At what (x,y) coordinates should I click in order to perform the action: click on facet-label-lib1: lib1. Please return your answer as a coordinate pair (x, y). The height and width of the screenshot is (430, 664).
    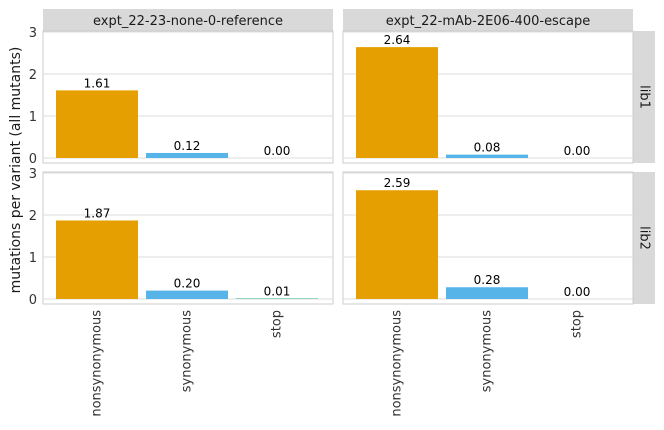
    Looking at the image, I should click on (644, 97).